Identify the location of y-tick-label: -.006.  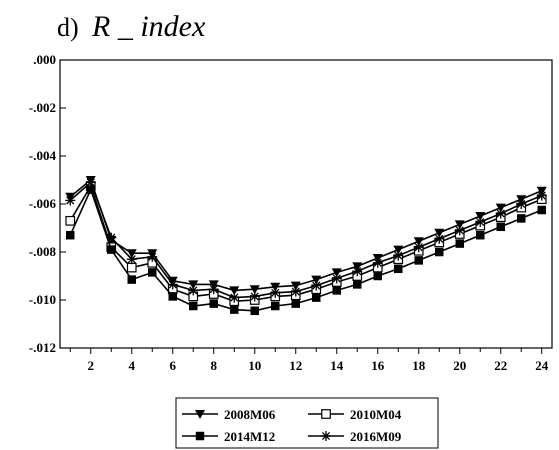
(43, 203).